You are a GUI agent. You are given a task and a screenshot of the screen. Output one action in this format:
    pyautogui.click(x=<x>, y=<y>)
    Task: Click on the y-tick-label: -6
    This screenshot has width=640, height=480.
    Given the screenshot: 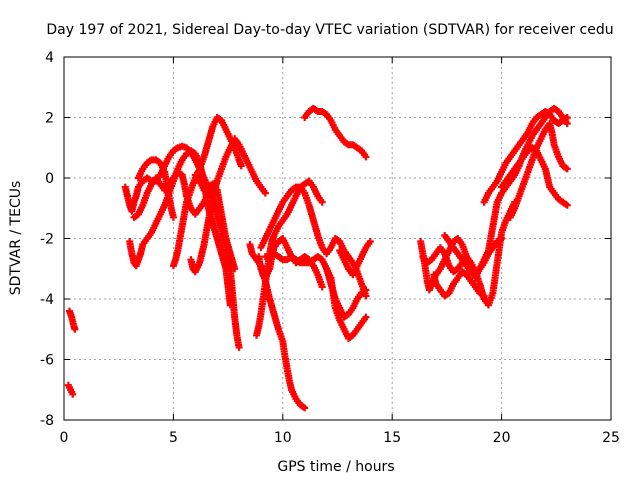 What is the action you would take?
    pyautogui.click(x=47, y=361)
    